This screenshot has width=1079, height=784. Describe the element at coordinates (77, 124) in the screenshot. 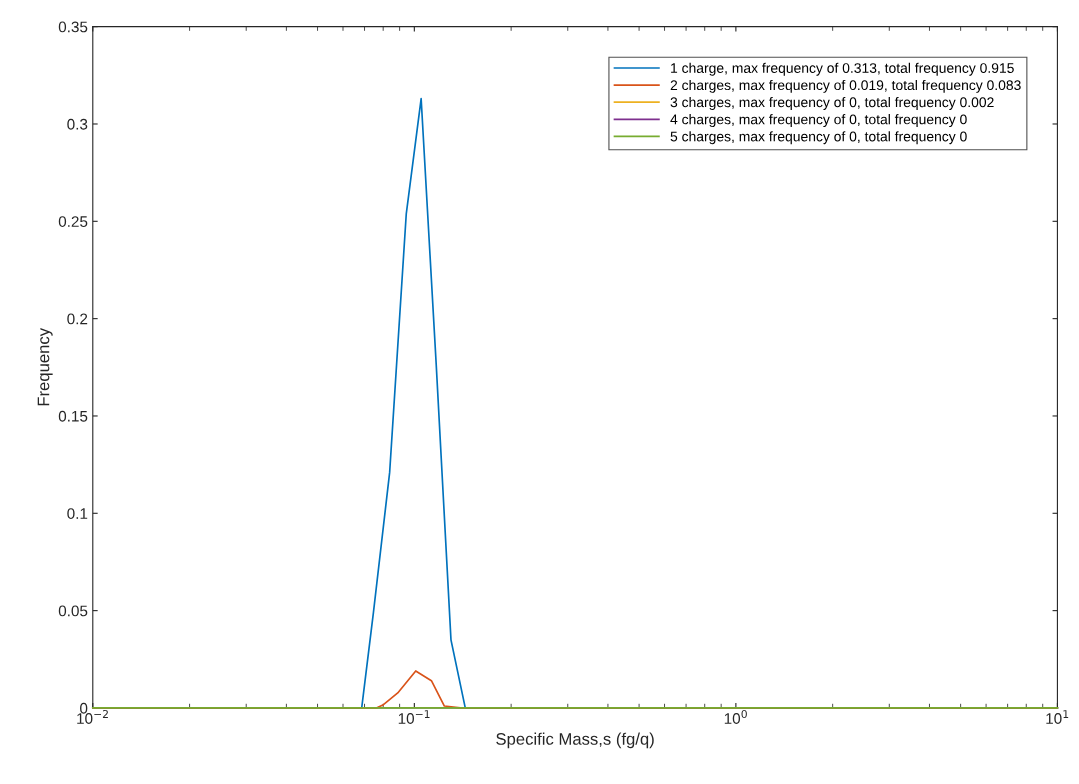

I see `y-tick-label: 0.3` at that location.